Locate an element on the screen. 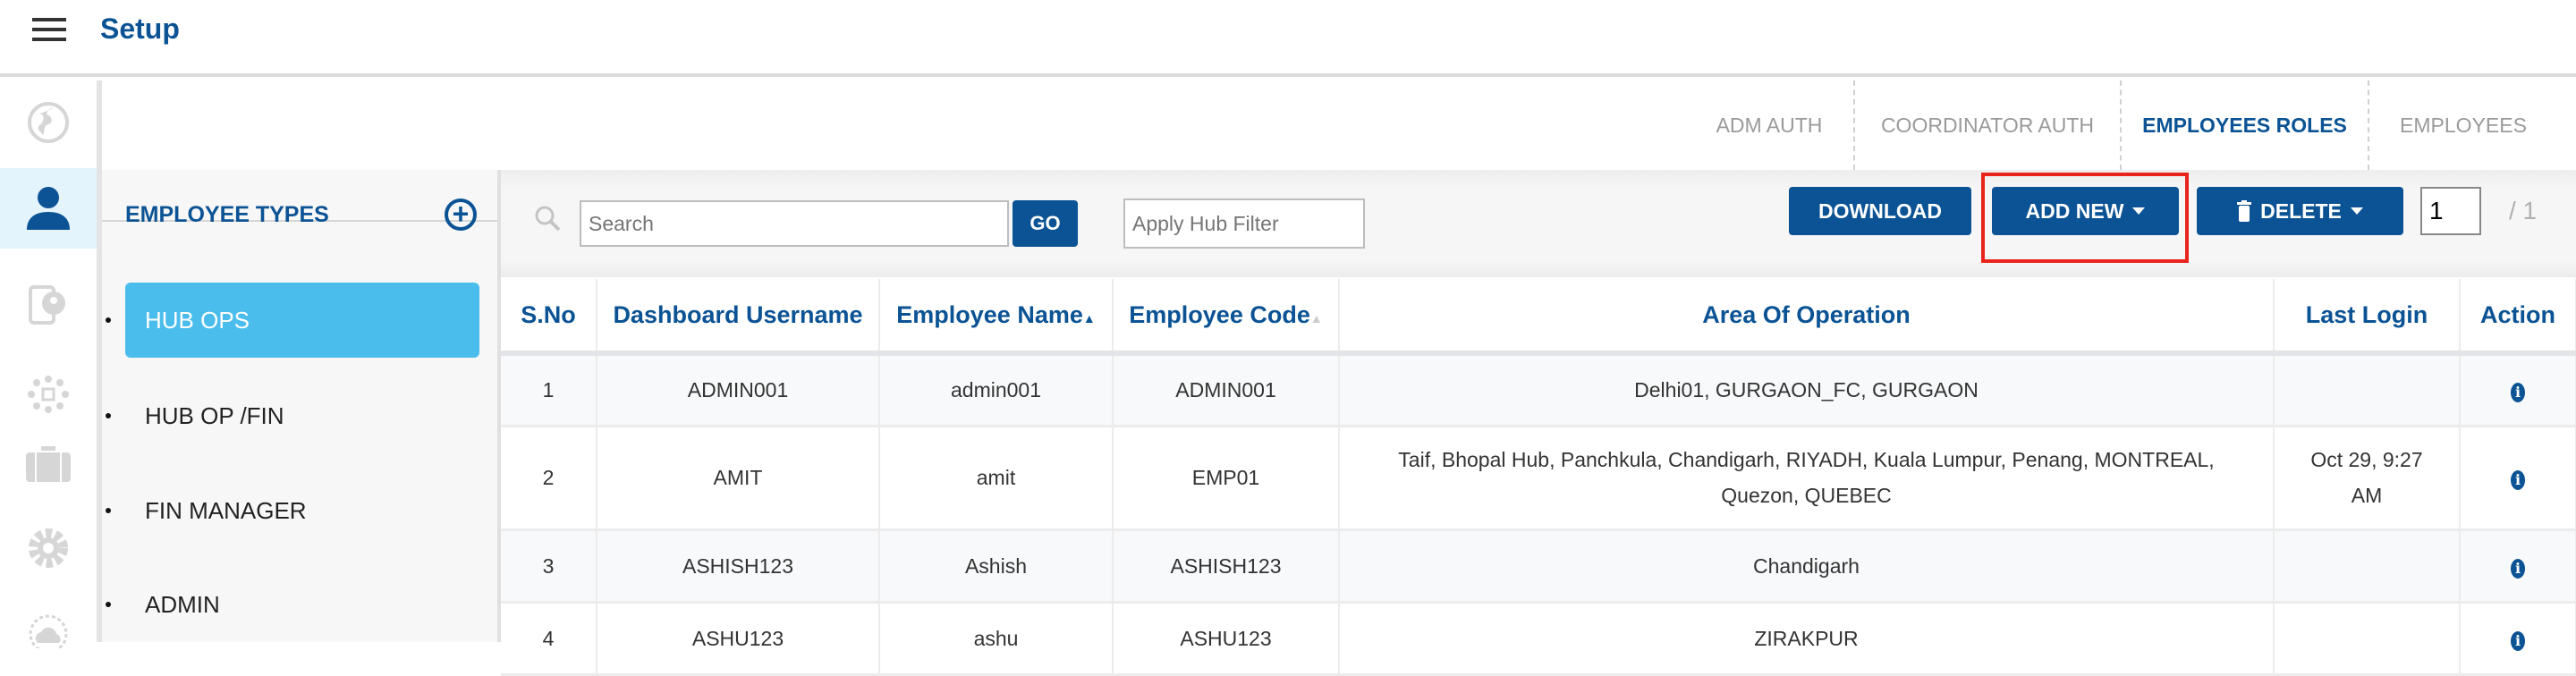 This screenshot has height=676, width=2576. rail-item-cloud is located at coordinates (48, 630).